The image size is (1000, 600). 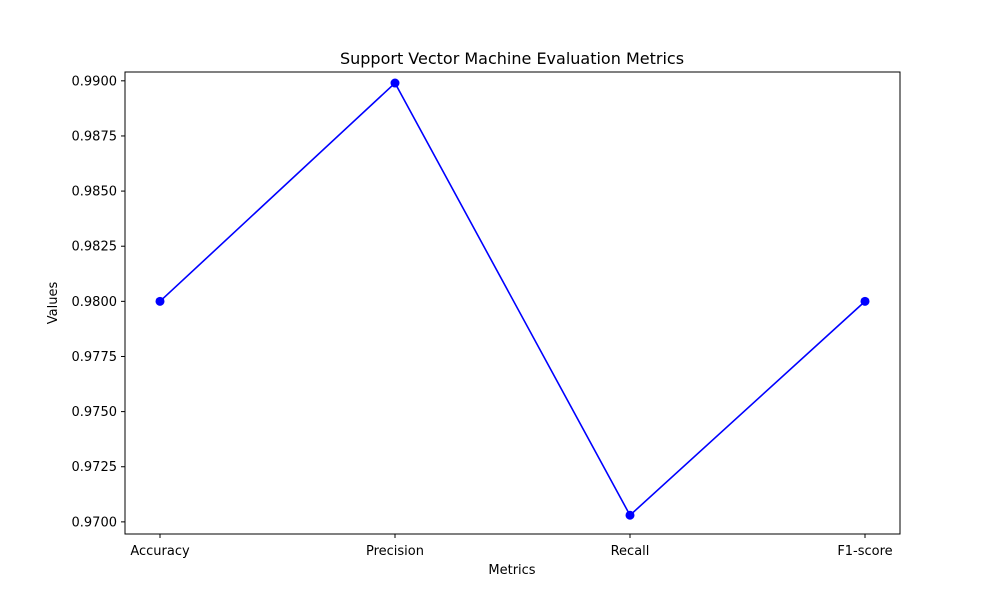 What do you see at coordinates (95, 302) in the screenshot?
I see `y-tick-label: 0.9800` at bounding box center [95, 302].